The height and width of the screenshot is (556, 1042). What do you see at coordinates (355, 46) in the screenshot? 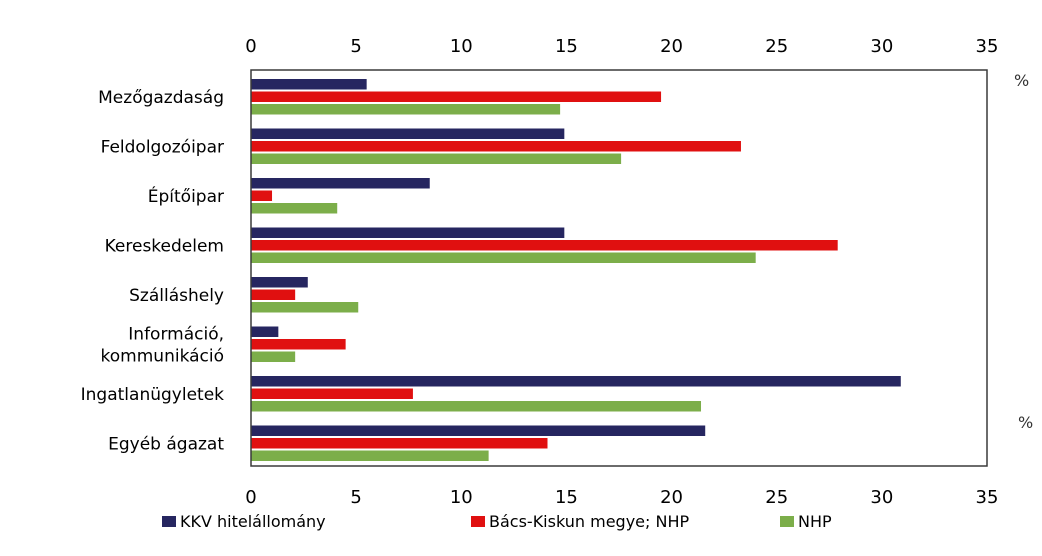
I see `top-tick-label: 5` at bounding box center [355, 46].